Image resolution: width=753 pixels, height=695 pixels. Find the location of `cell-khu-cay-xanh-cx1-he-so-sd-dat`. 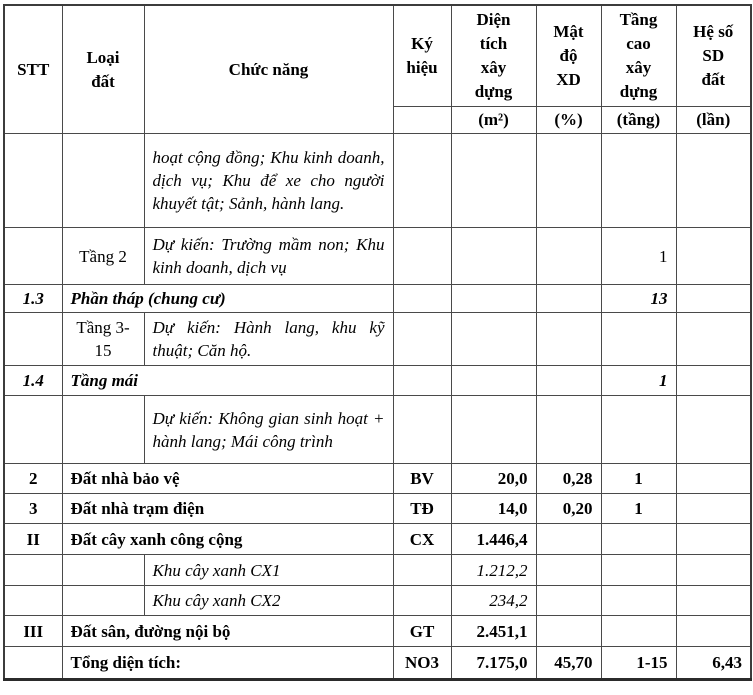

cell-khu-cay-xanh-cx1-he-so-sd-dat is located at coordinates (713, 570).